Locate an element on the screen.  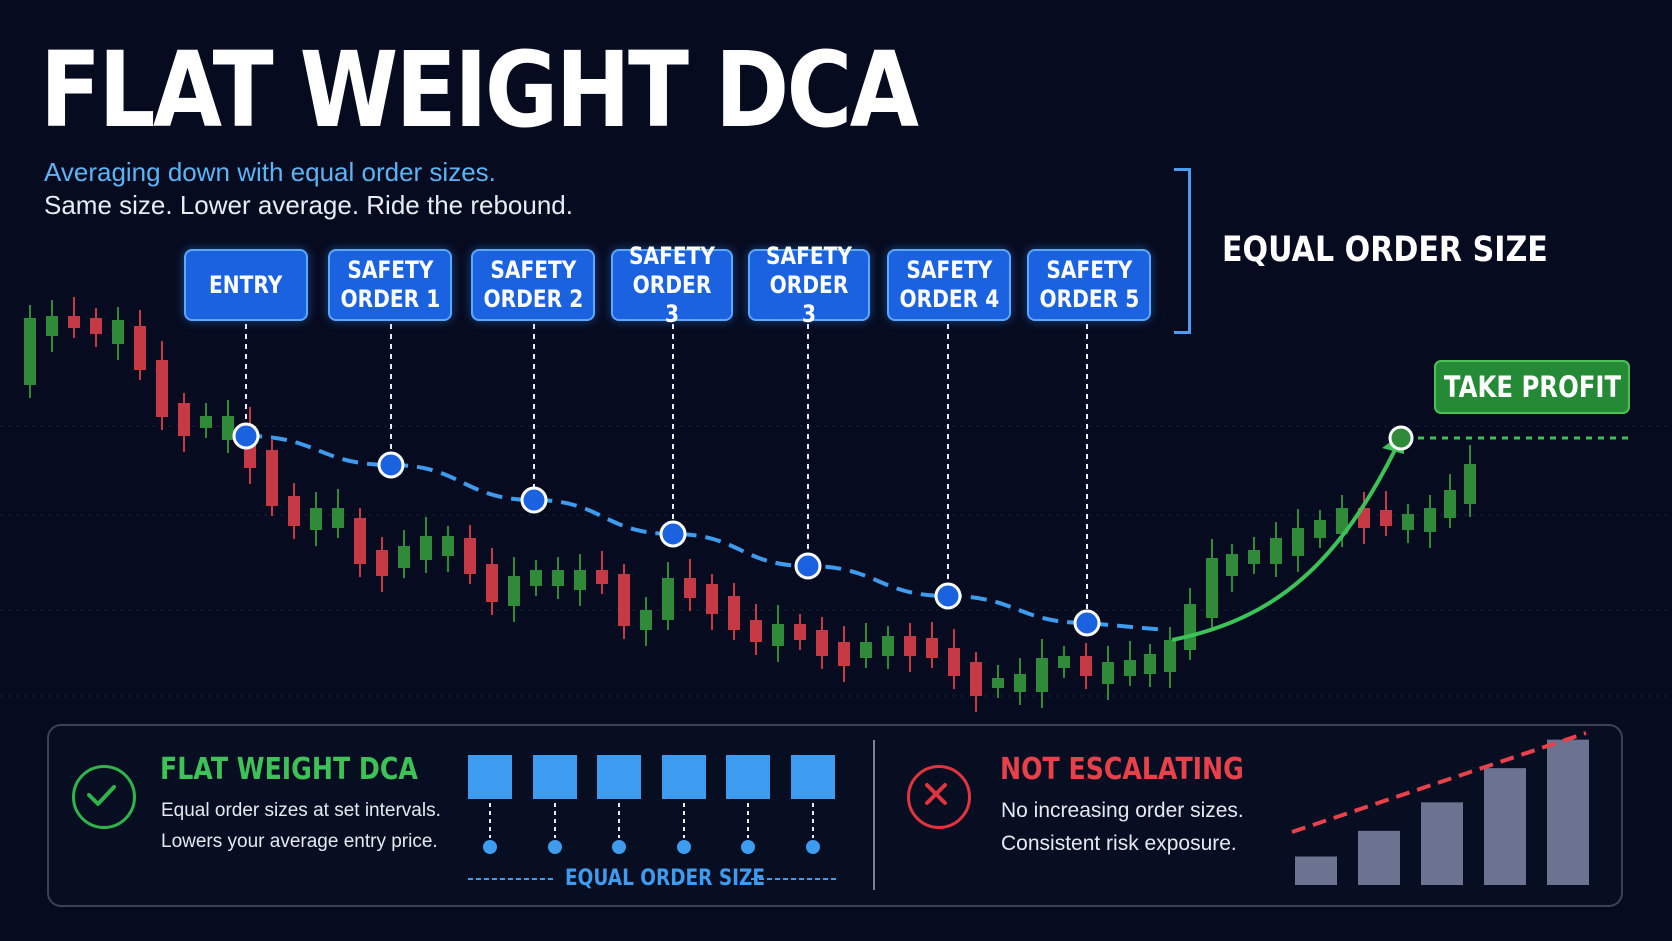
order-box-safety-2: SAFETY ORDER 2 is located at coordinates (533, 285).